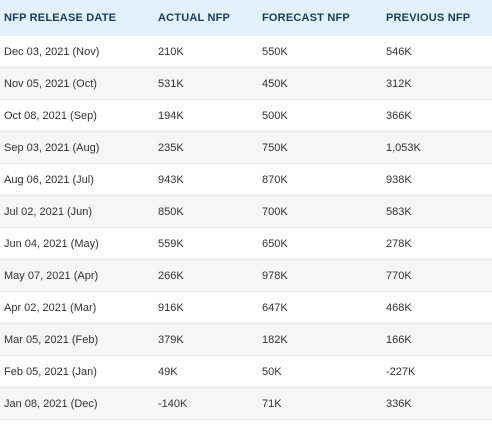 The image size is (492, 424). Describe the element at coordinates (320, 115) in the screenshot. I see `cell-forecast-nfp: 500K` at that location.